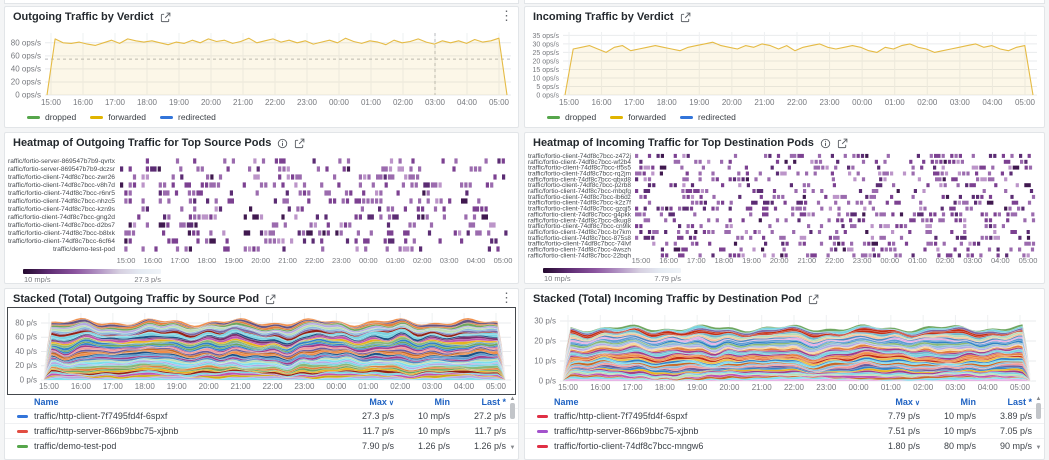  I want to click on last-value: 90 mp/s, so click(1015, 446).